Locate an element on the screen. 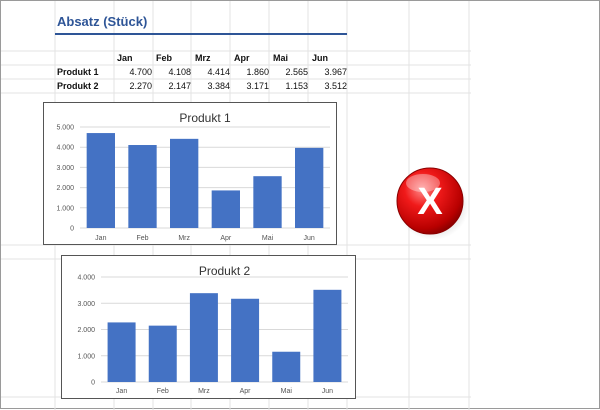 The width and height of the screenshot is (600, 410). error-x-icon: X is located at coordinates (432, 203).